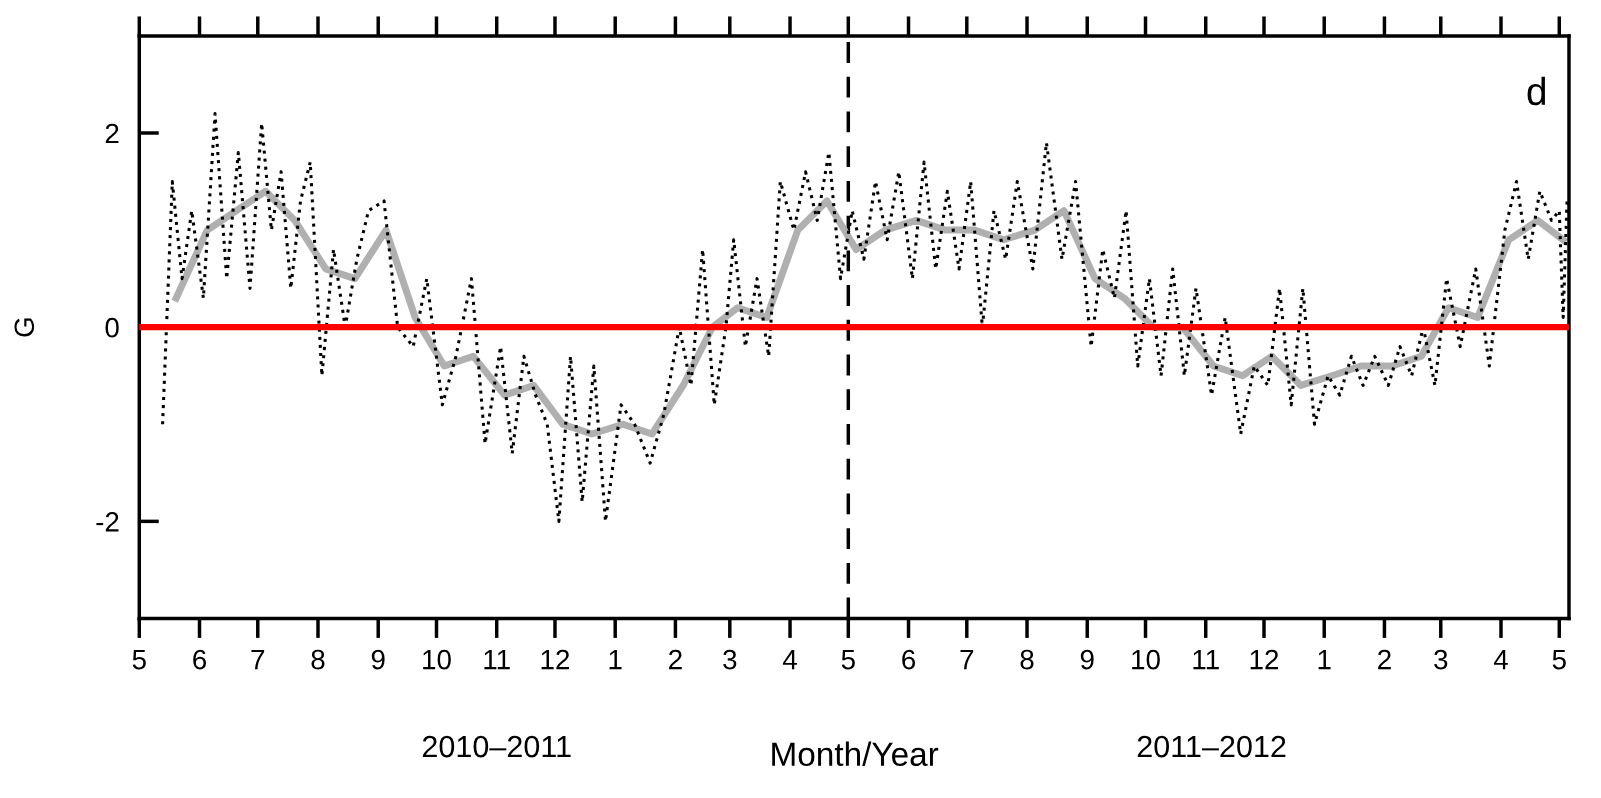 The height and width of the screenshot is (798, 1601). I want to click on y-tick-label: 0, so click(112, 327).